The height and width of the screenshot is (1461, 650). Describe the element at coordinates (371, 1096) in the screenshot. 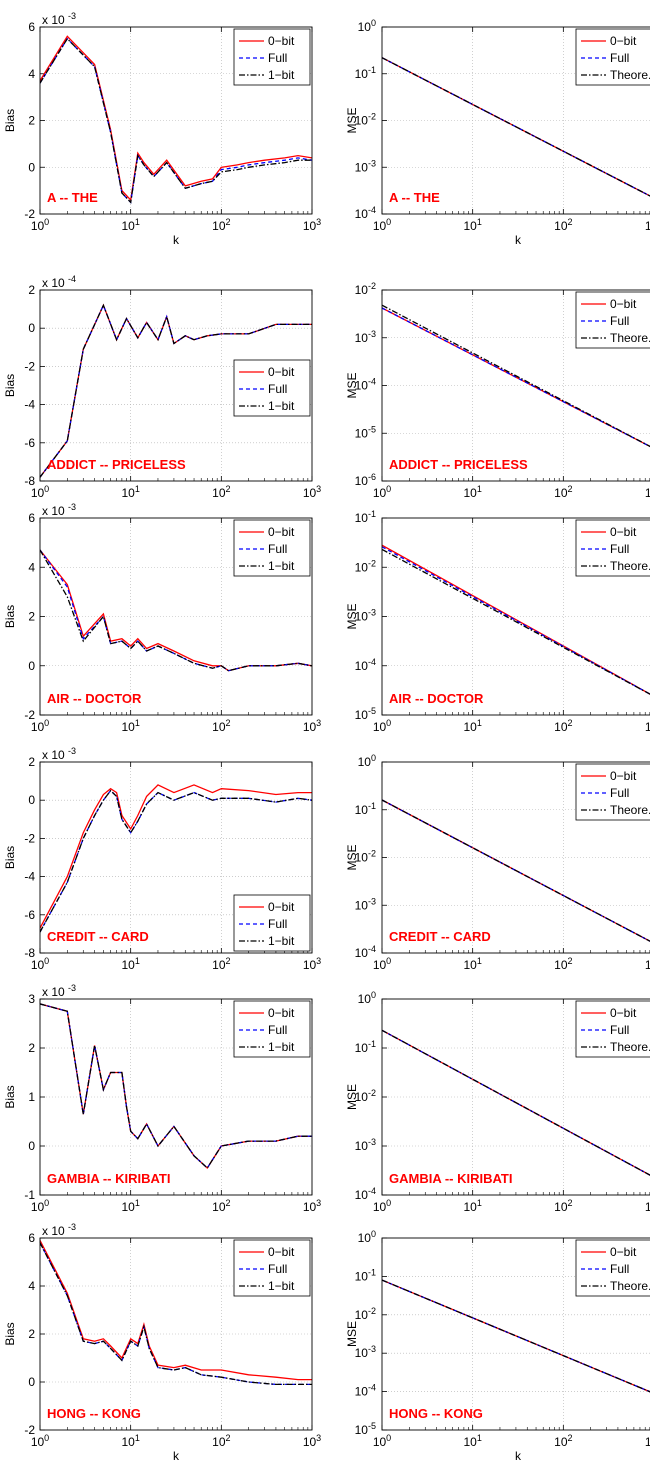

I see `y-axis: 10⁻⁴ 10⁻³ 10⁻² 10⁻¹ 10⁰` at that location.